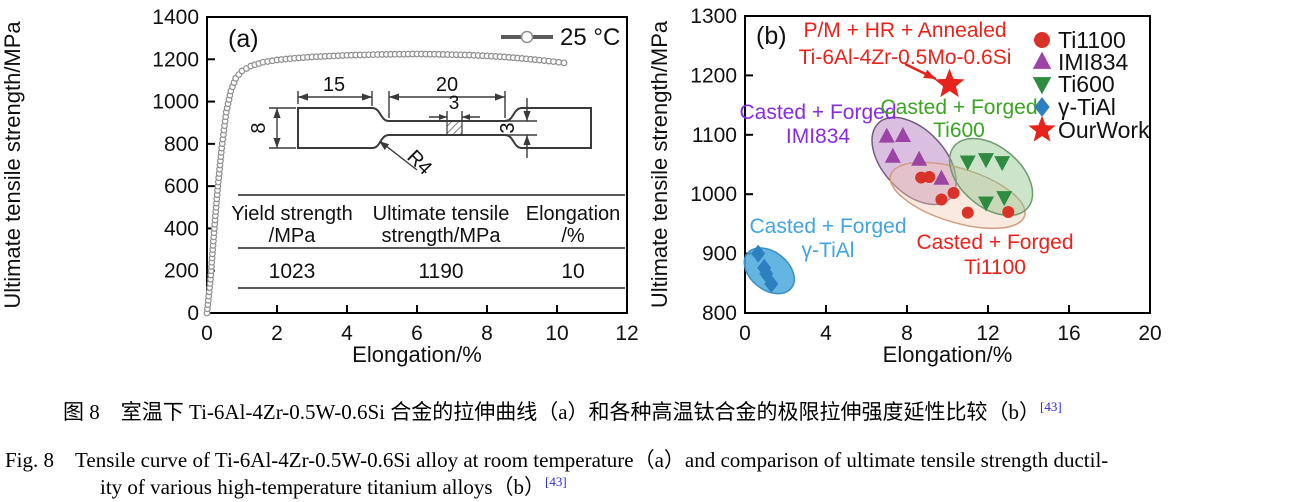 This screenshot has width=1295, height=502. What do you see at coordinates (243, 39) in the screenshot?
I see `panel-a-label: (a)` at bounding box center [243, 39].